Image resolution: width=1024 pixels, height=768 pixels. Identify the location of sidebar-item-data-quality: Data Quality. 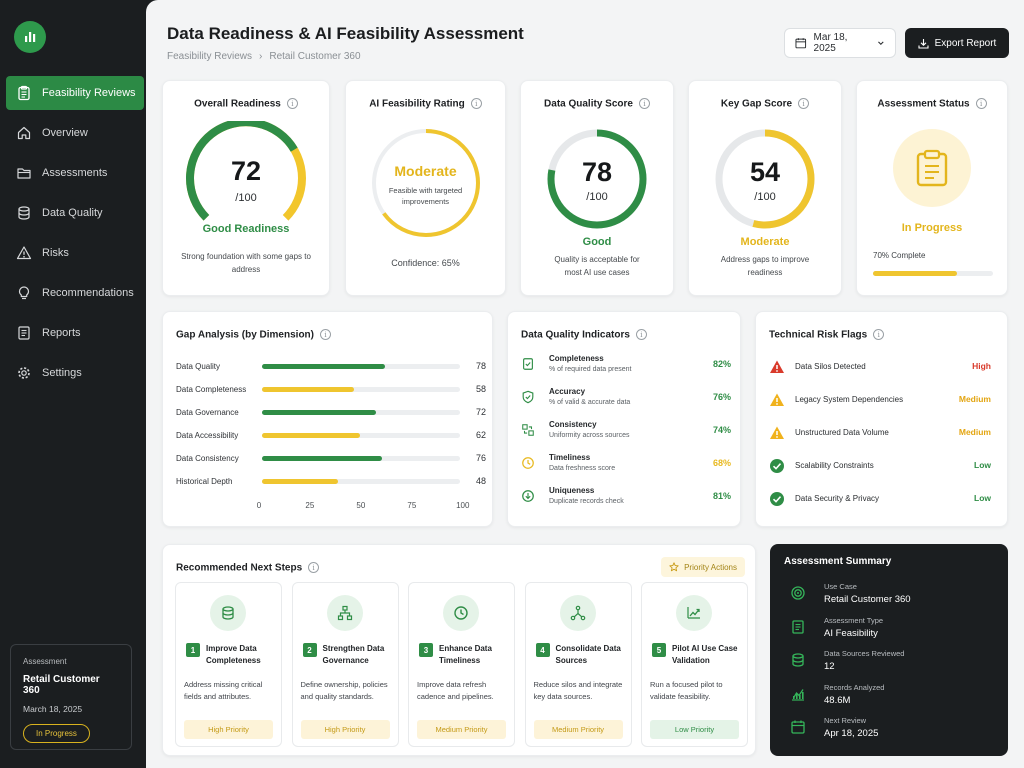
(75, 213).